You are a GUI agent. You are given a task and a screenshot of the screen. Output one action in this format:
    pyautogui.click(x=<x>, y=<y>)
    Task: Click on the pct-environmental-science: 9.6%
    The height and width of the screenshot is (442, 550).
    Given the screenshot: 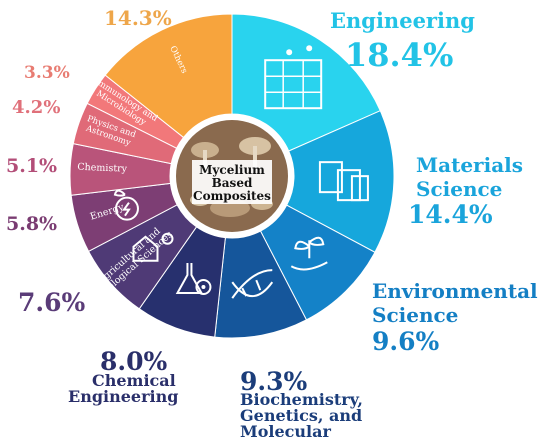 What is the action you would take?
    pyautogui.click(x=405, y=341)
    